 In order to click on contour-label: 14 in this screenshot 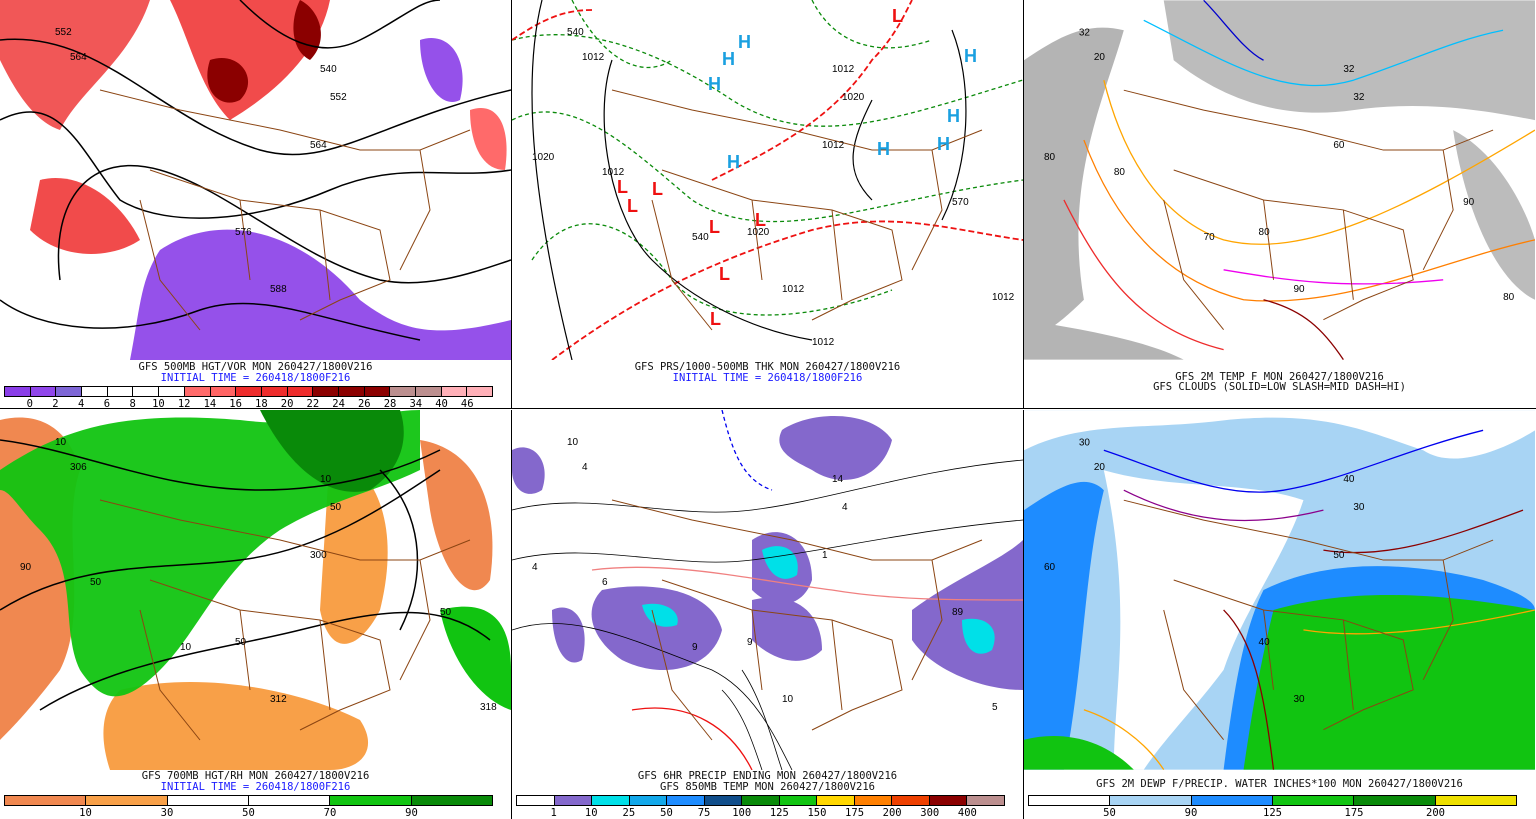, I will do `click(838, 479)`.